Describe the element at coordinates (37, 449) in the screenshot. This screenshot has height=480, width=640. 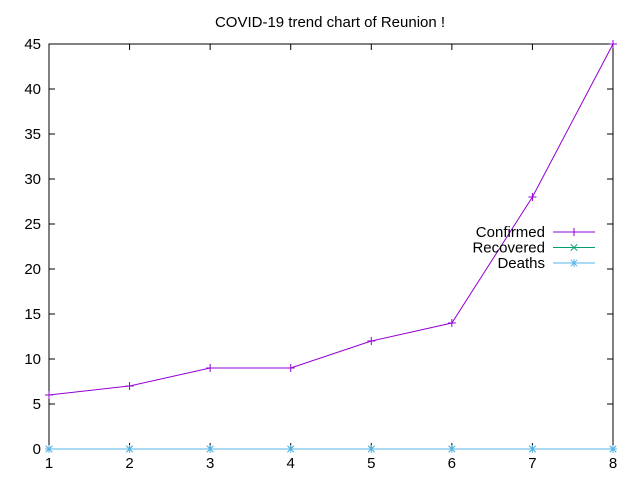
I see `y-tick-label: 0` at that location.